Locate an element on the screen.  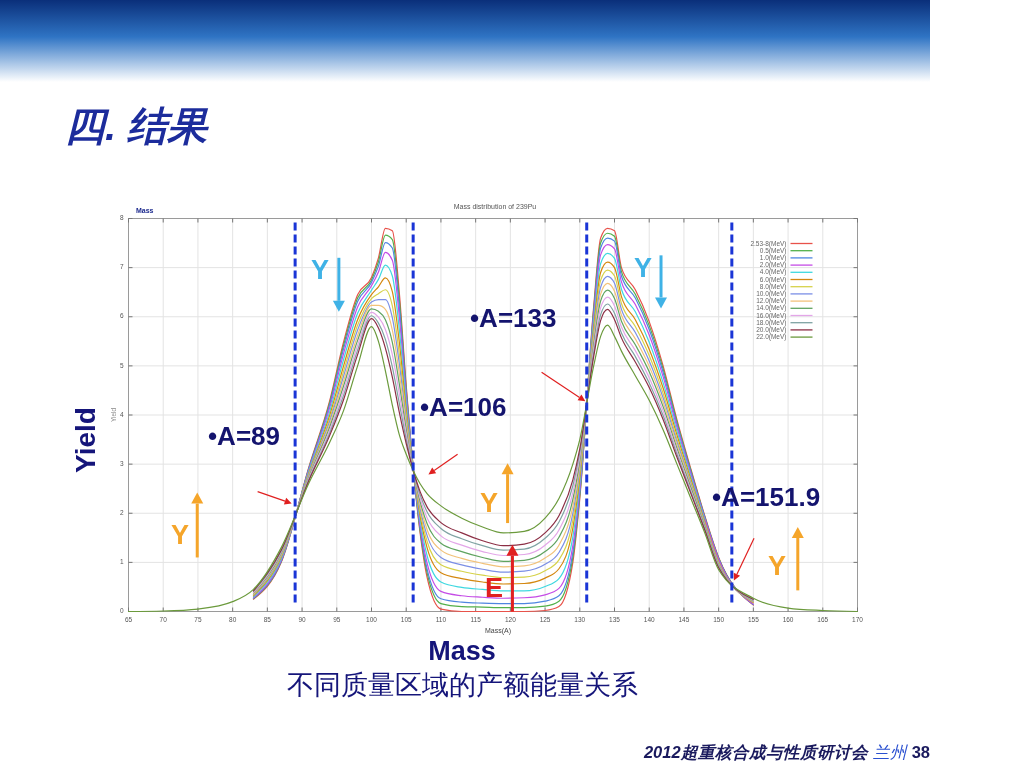
annotation: •A=133 is located at coordinates (513, 317).